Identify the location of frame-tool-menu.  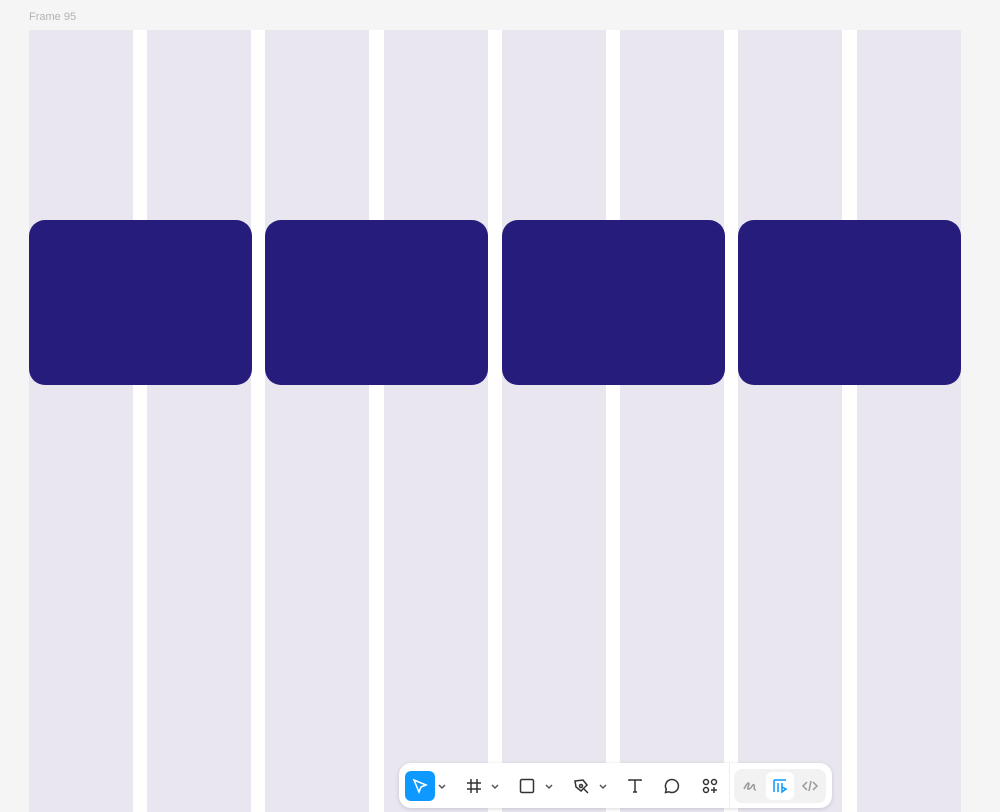
(495, 786).